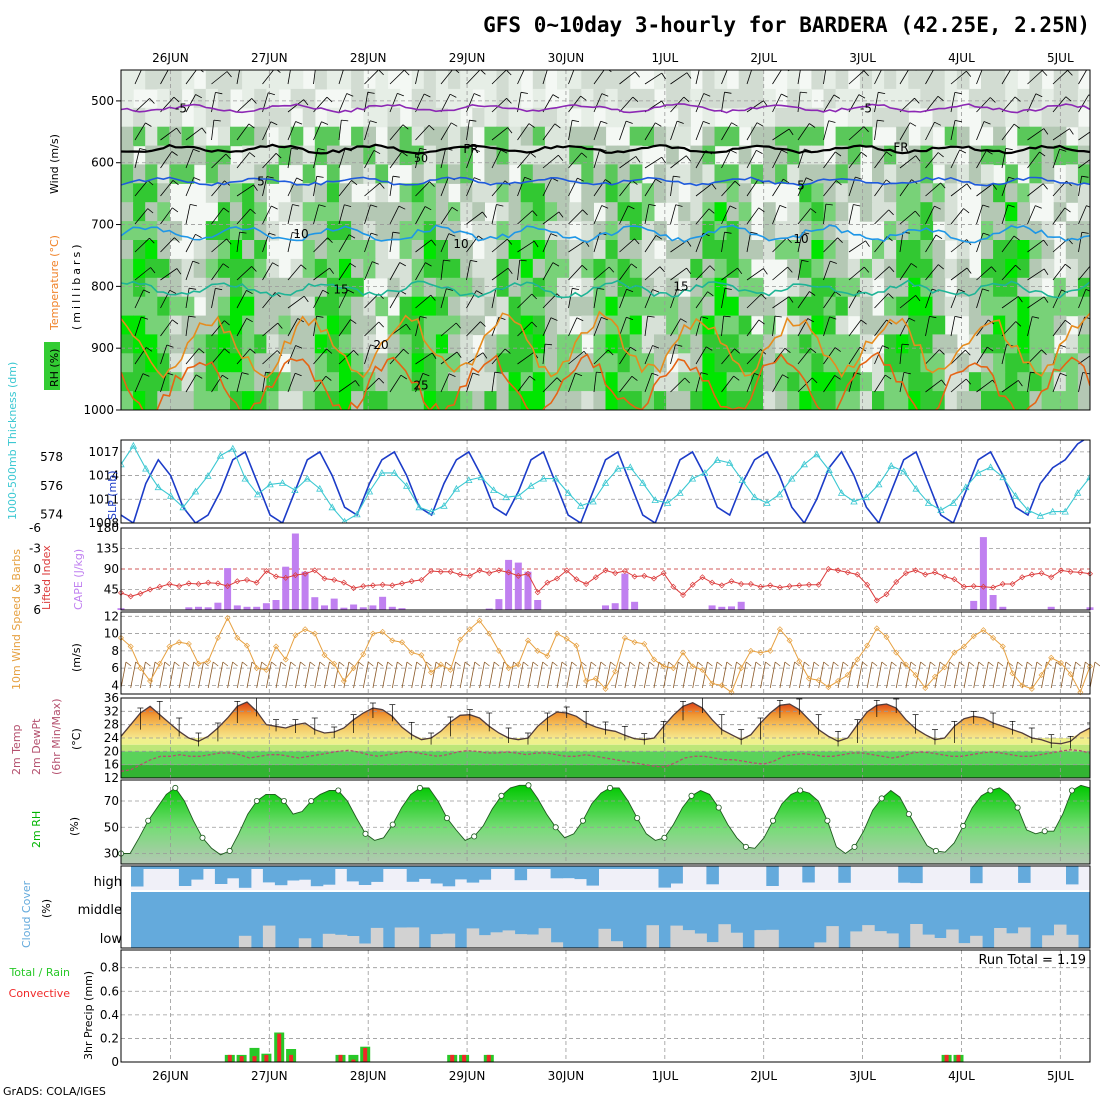 This screenshot has height=1100, width=1100. Describe the element at coordinates (300, 234) in the screenshot. I see `isotherm-label: 10` at that location.